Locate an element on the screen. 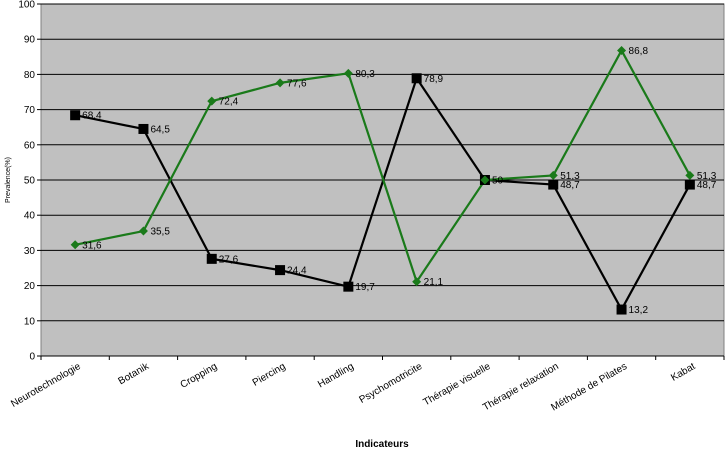 This screenshot has width=727, height=452. x-tick-label: Neurotechnologie is located at coordinates (46, 385).